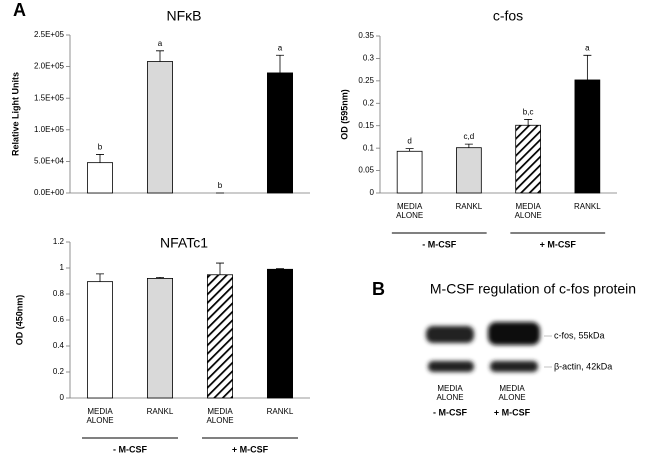  I want to click on bar-annotation: d, so click(409, 141).